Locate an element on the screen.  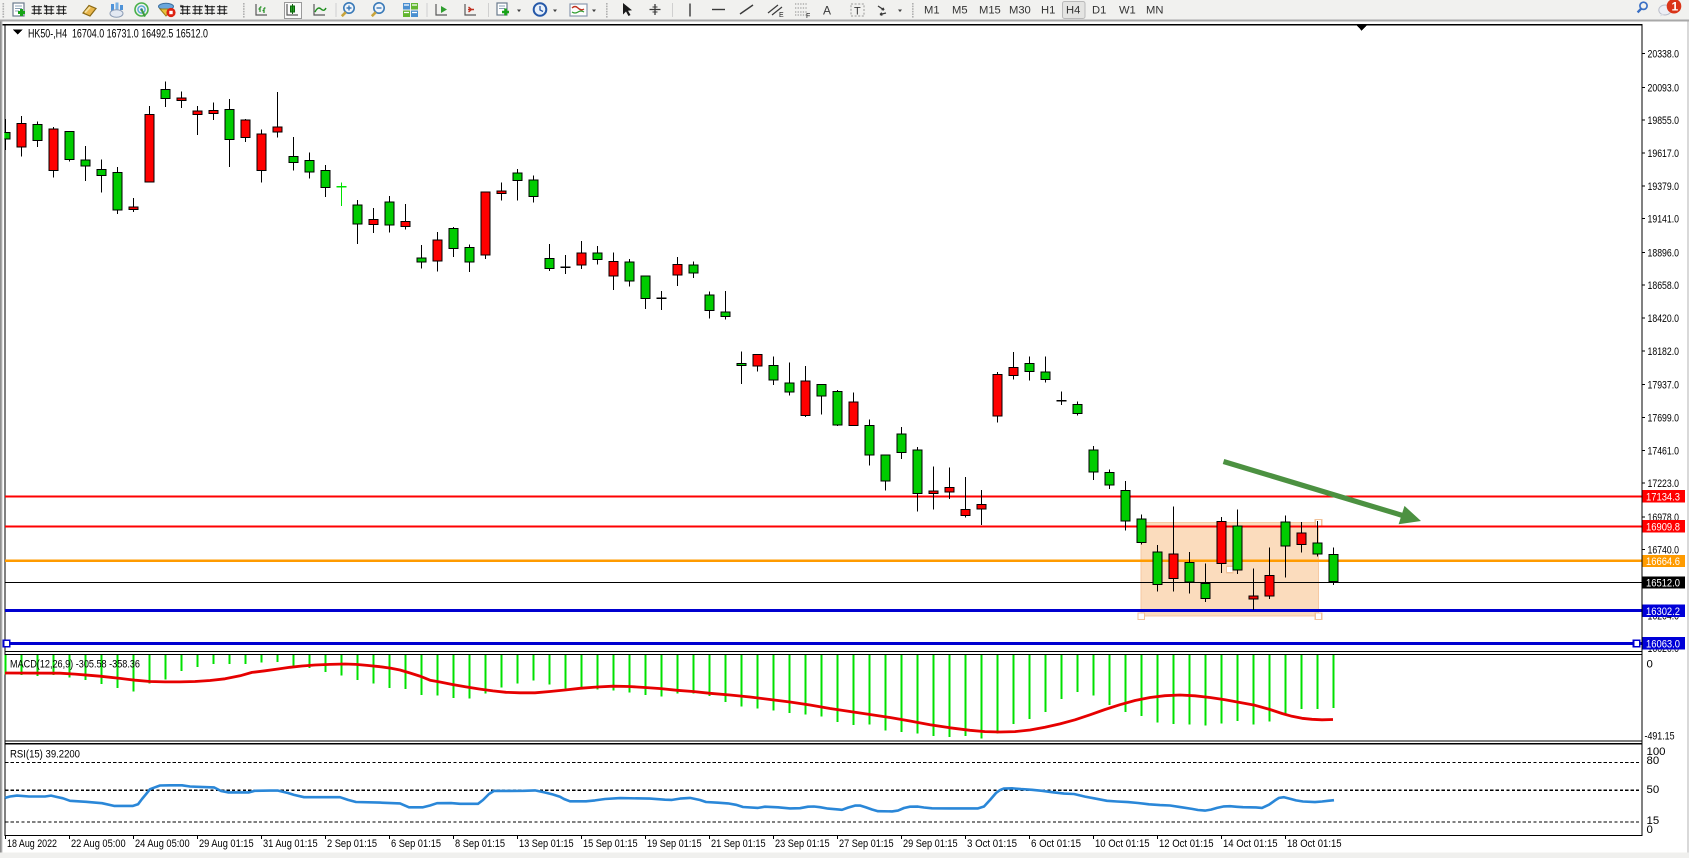
svg-text: 18 Aug 2022 is located at coordinates (32, 844).